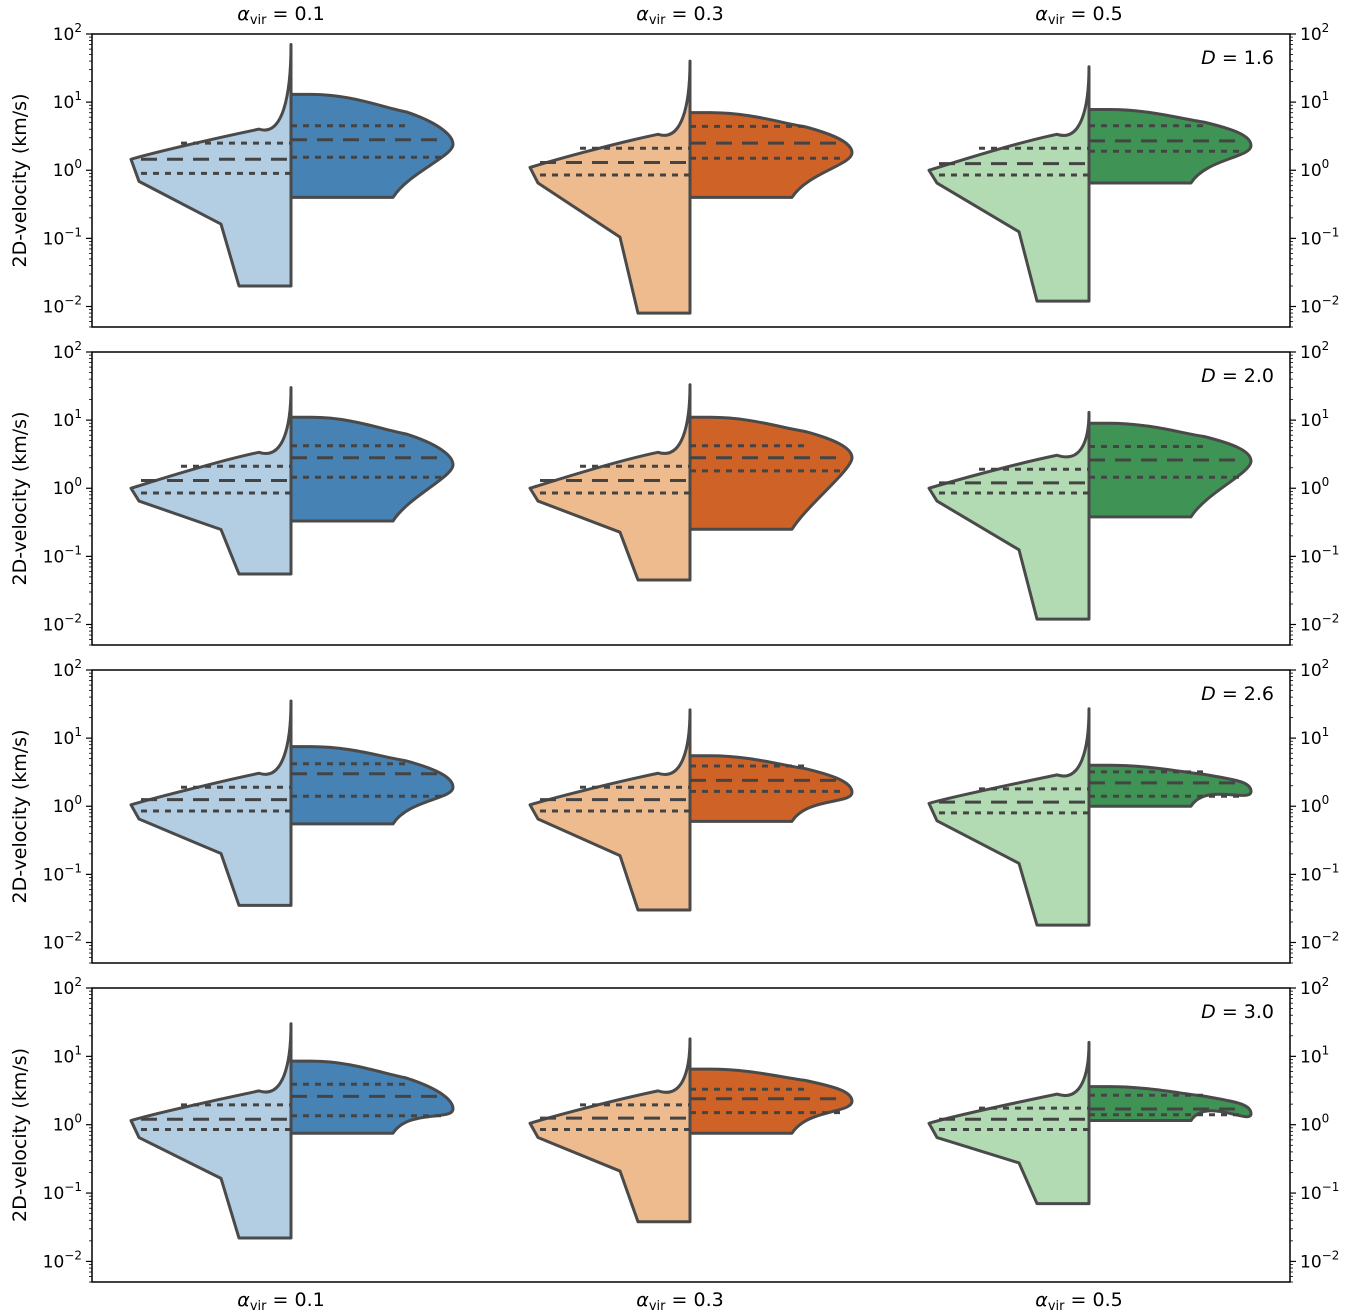 Image resolution: width=1369 pixels, height=1313 pixels. I want to click on column-label-top: αvir = 0.3, so click(679, 15).